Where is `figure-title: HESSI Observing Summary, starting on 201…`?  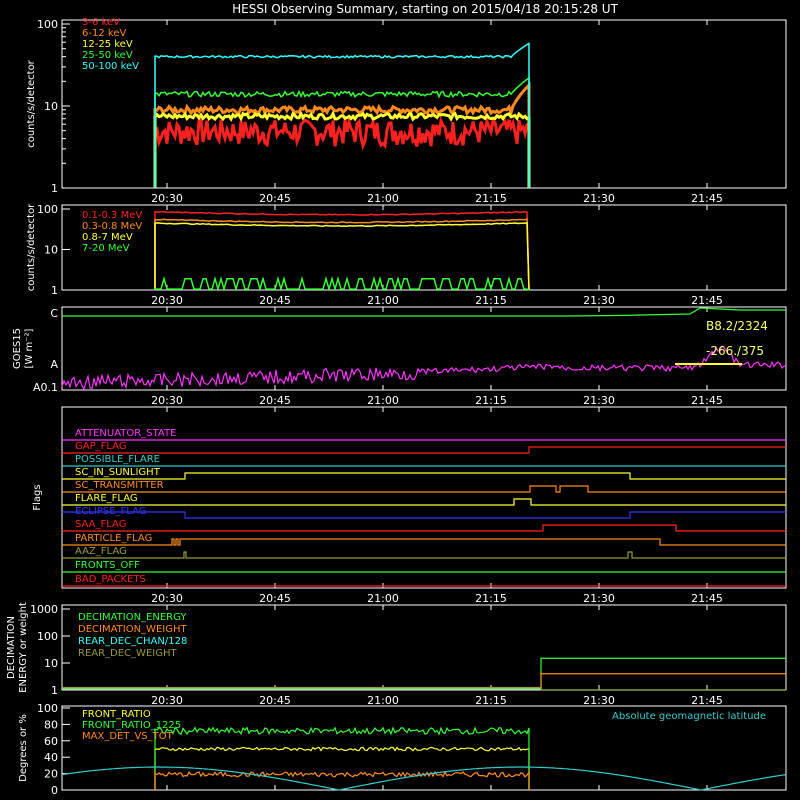
figure-title: HESSI Observing Summary, starting on 201… is located at coordinates (425, 9).